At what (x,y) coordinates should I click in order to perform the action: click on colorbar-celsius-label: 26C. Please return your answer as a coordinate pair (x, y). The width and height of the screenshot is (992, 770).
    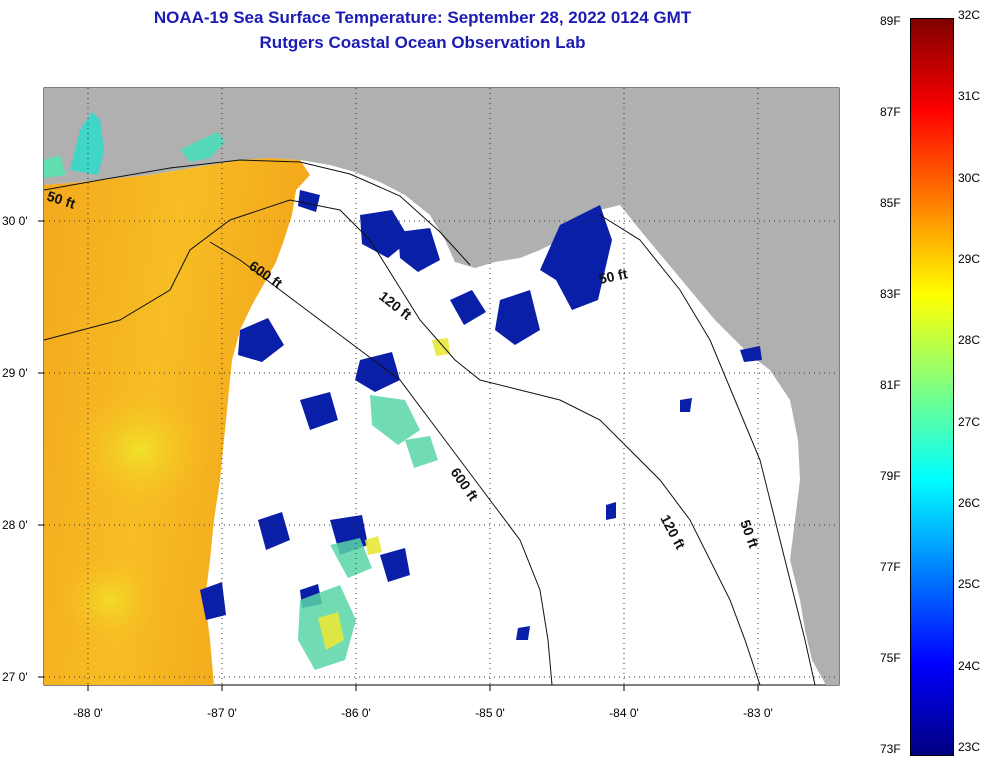
    Looking at the image, I should click on (969, 503).